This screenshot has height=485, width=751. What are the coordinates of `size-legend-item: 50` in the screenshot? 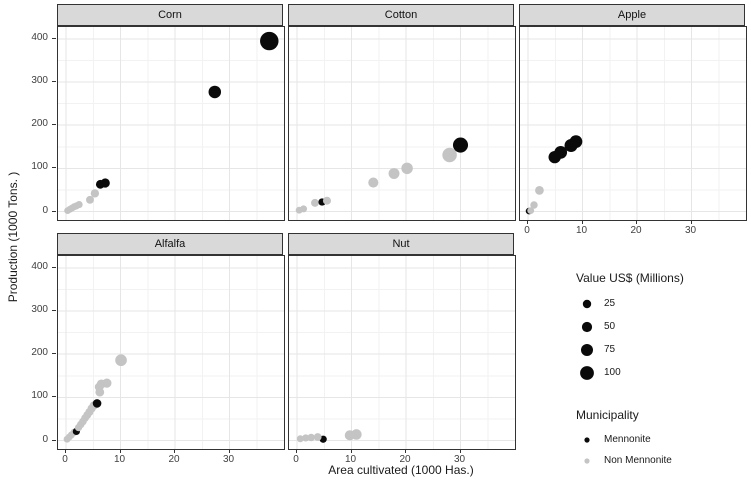 It's located at (662, 326).